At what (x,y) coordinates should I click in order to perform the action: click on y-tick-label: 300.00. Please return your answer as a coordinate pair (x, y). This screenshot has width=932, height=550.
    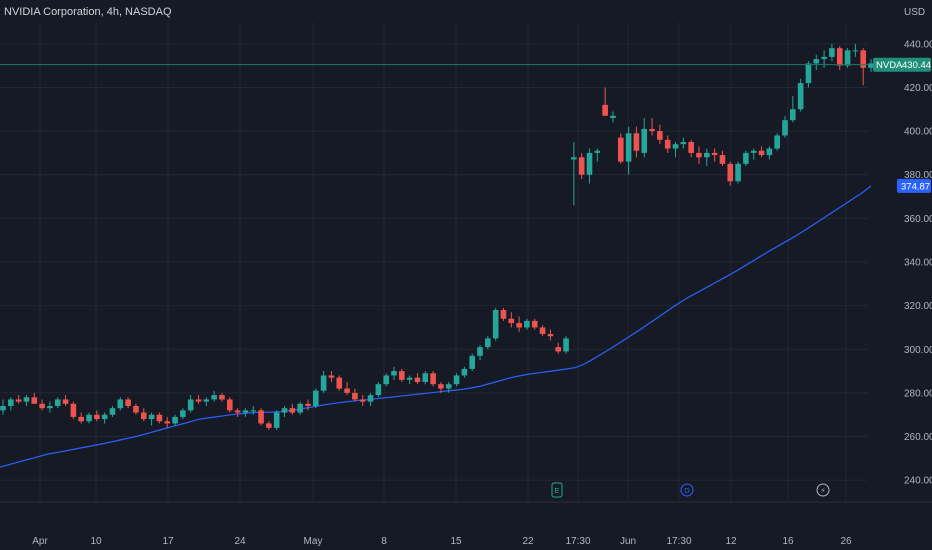
    Looking at the image, I should click on (918, 350).